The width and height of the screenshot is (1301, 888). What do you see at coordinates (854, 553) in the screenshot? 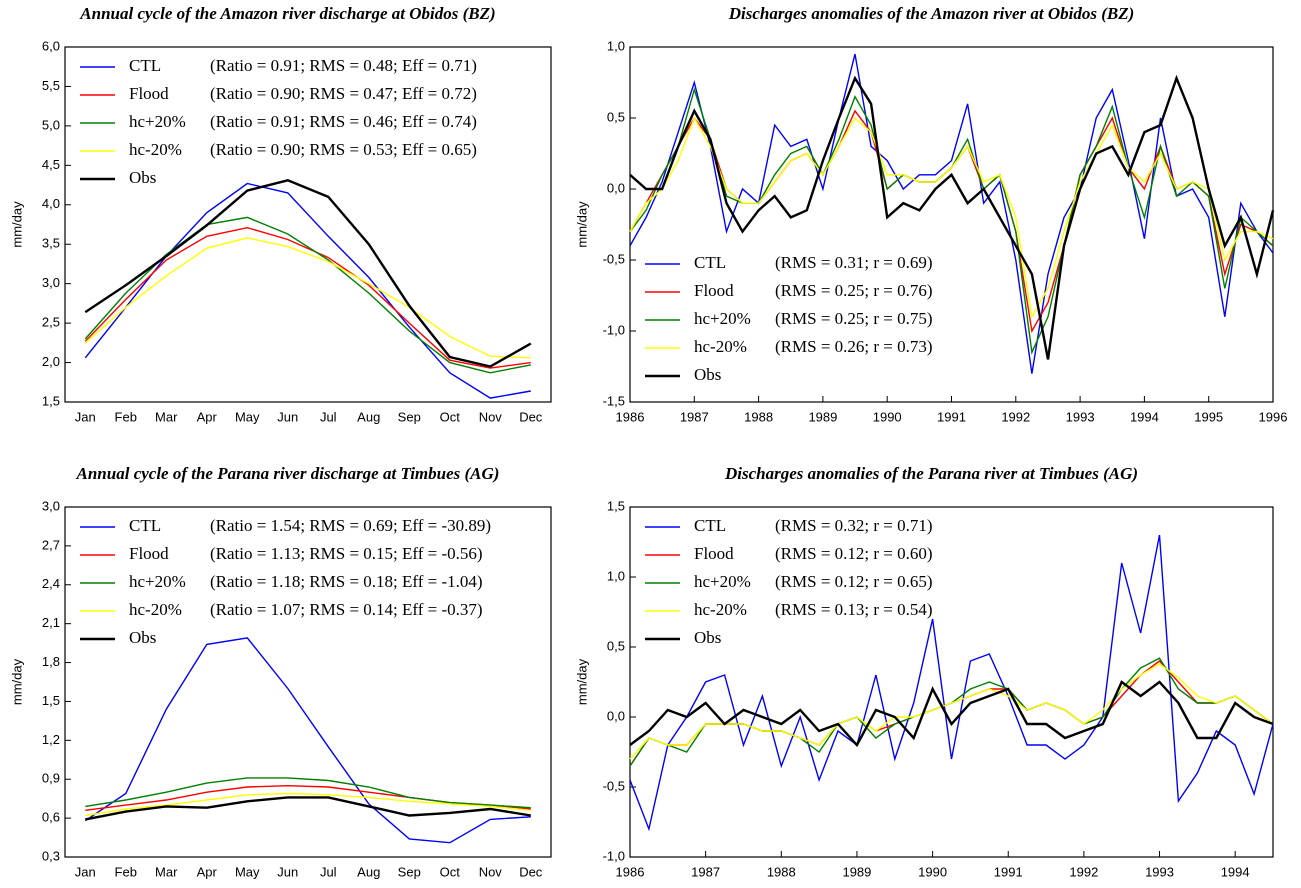
I see `legend-stats: (RMS = 0.12; r = 0.60)` at bounding box center [854, 553].